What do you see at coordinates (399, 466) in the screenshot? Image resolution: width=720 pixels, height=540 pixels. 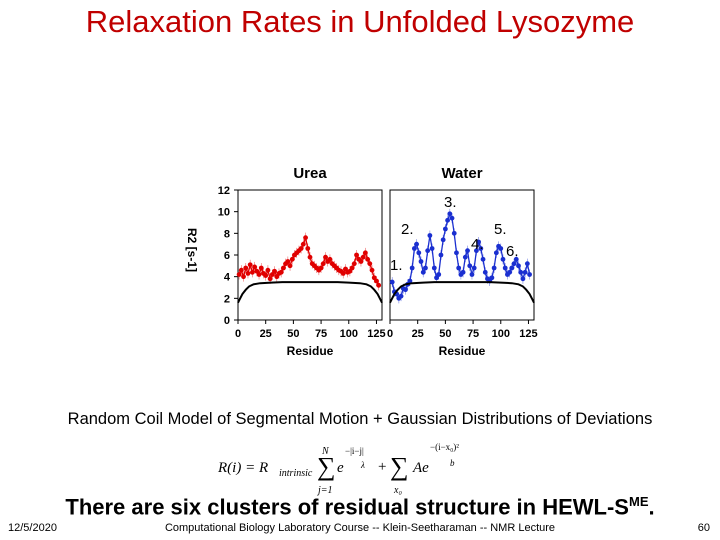 I see `formula-sum-2: ∑` at bounding box center [399, 466].